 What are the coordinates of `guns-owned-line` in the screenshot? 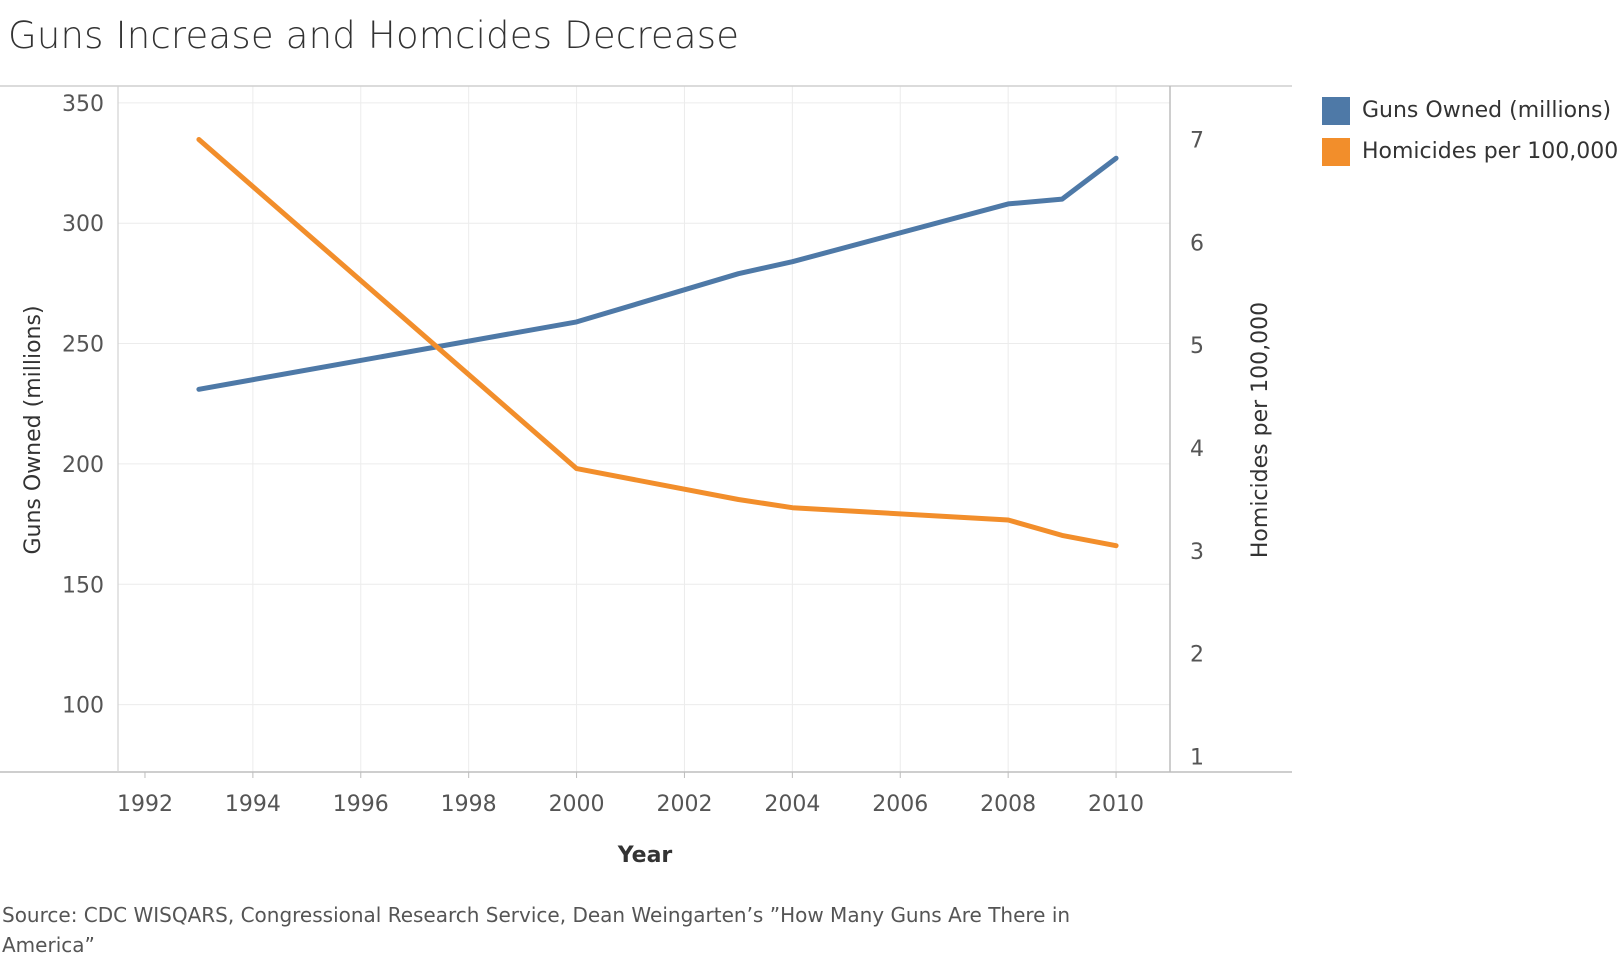 It's located at (657, 273).